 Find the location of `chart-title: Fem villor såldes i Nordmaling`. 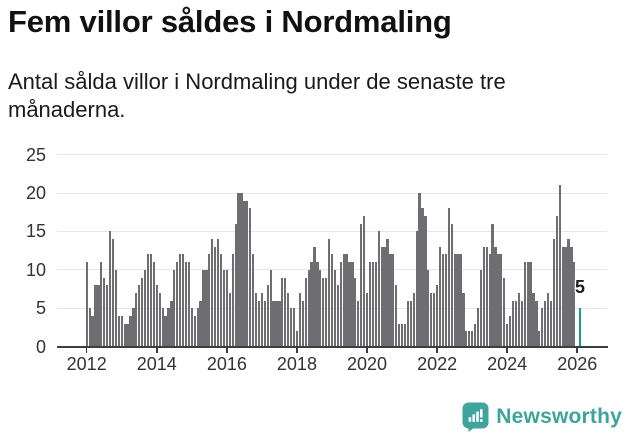

chart-title: Fem villor såldes i Nordmaling is located at coordinates (230, 21).